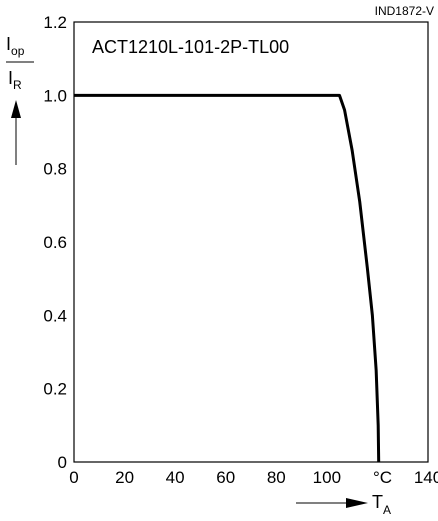 The height and width of the screenshot is (521, 438). I want to click on y-axis-label-denominator: IR, so click(15, 80).